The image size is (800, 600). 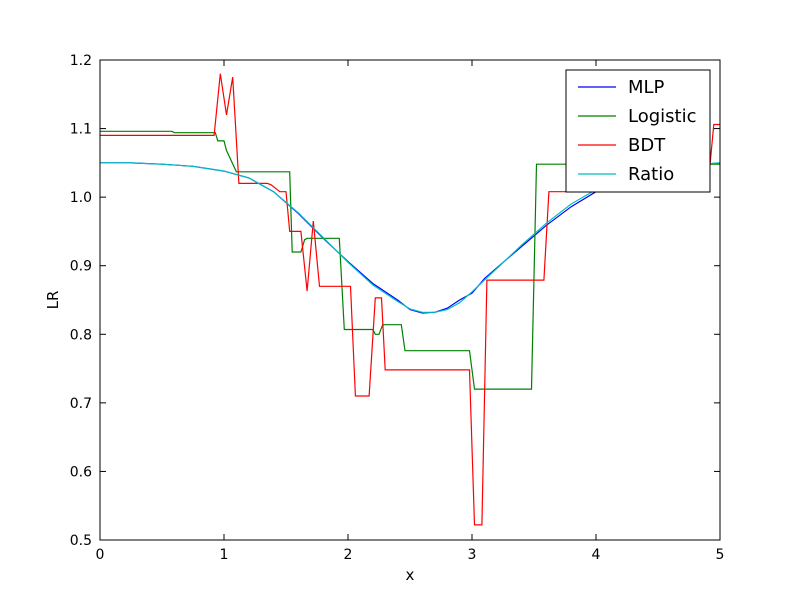 What do you see at coordinates (81, 335) in the screenshot?
I see `y-tick-label: 0.8` at bounding box center [81, 335].